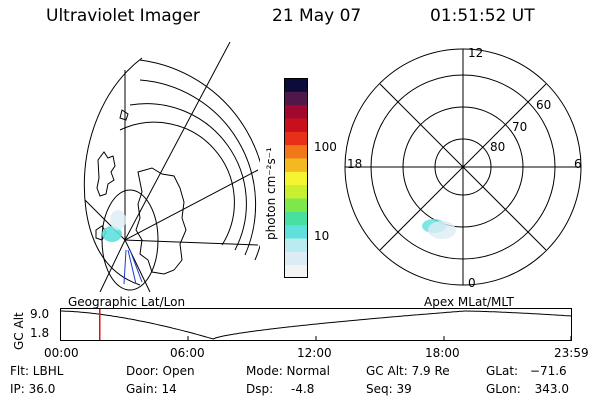 This screenshot has height=400, width=600. I want to click on dsp-info: Dsp: -4.8, so click(280, 389).